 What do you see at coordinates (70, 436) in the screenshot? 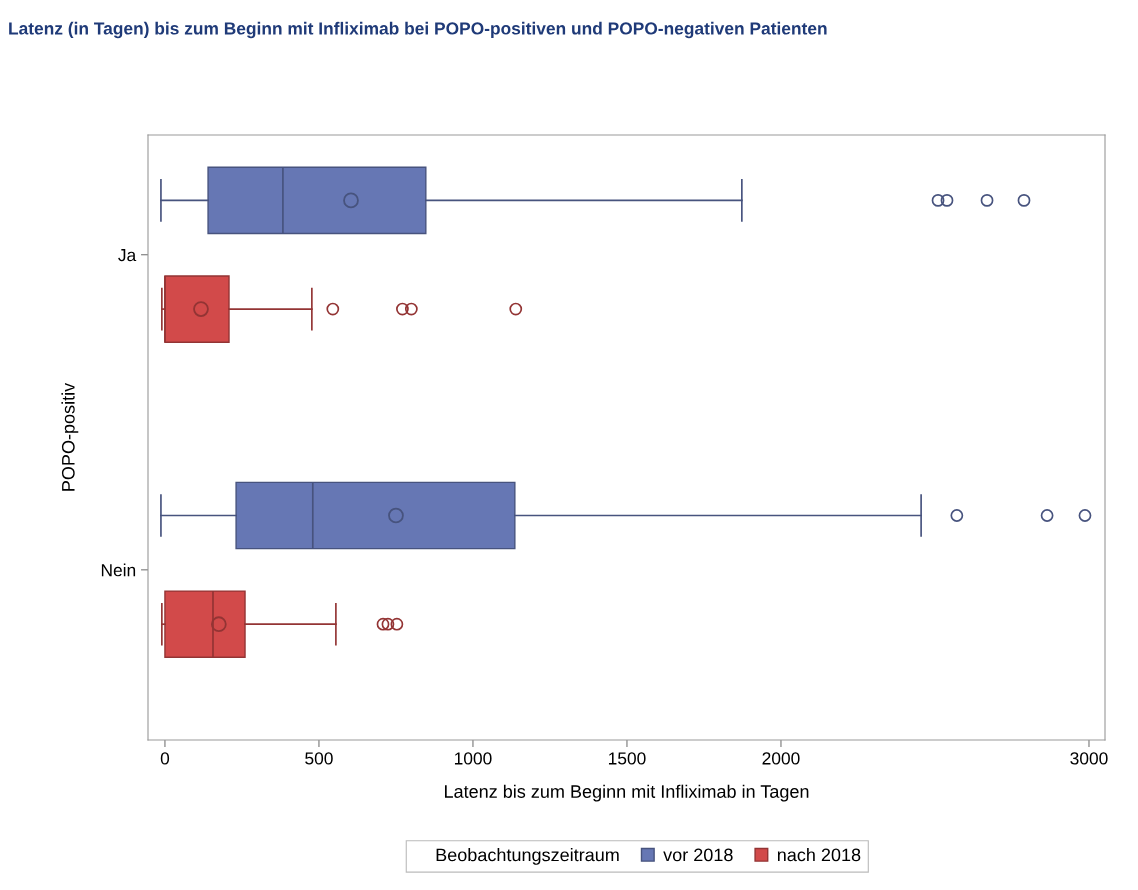
I see `y-axis-title: POPO-positiv` at bounding box center [70, 436].